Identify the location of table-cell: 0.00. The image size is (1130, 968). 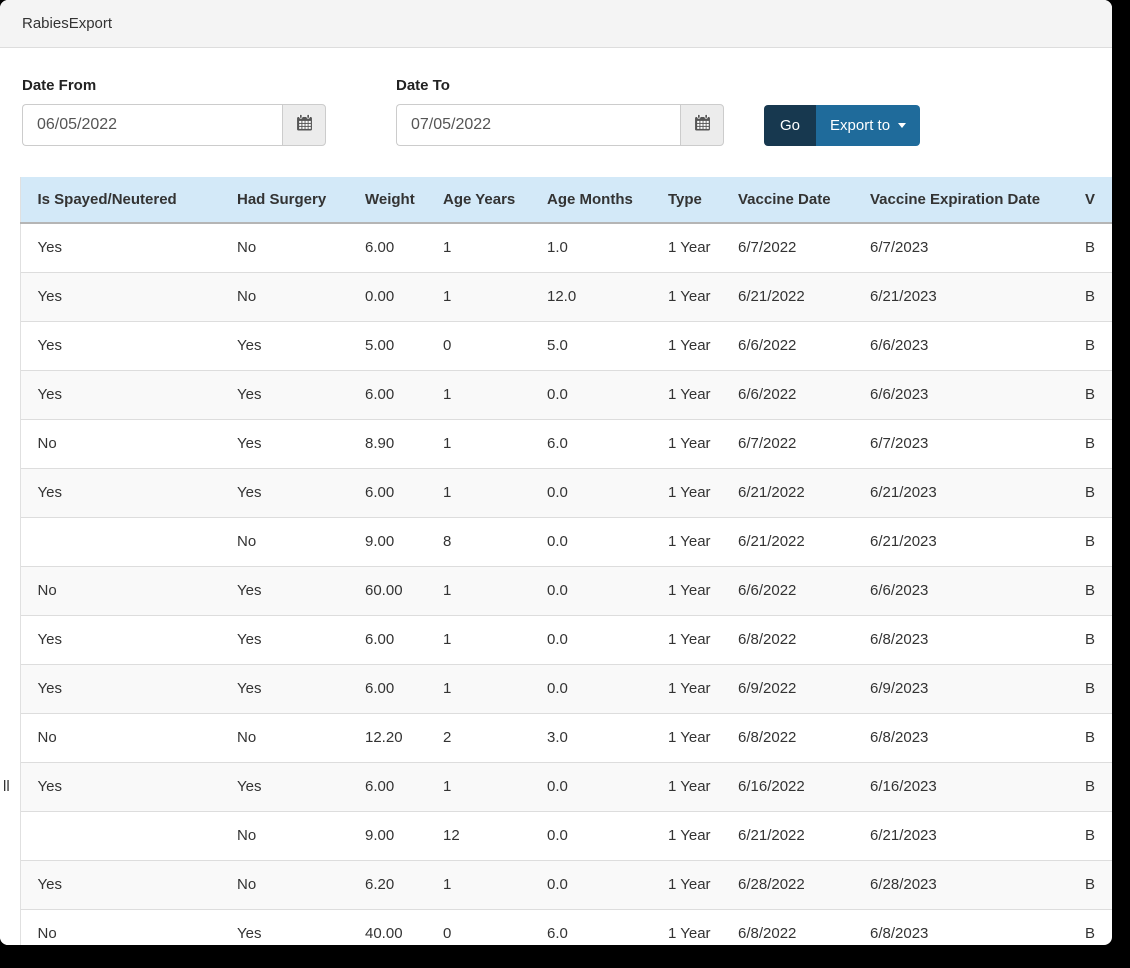
(395, 297).